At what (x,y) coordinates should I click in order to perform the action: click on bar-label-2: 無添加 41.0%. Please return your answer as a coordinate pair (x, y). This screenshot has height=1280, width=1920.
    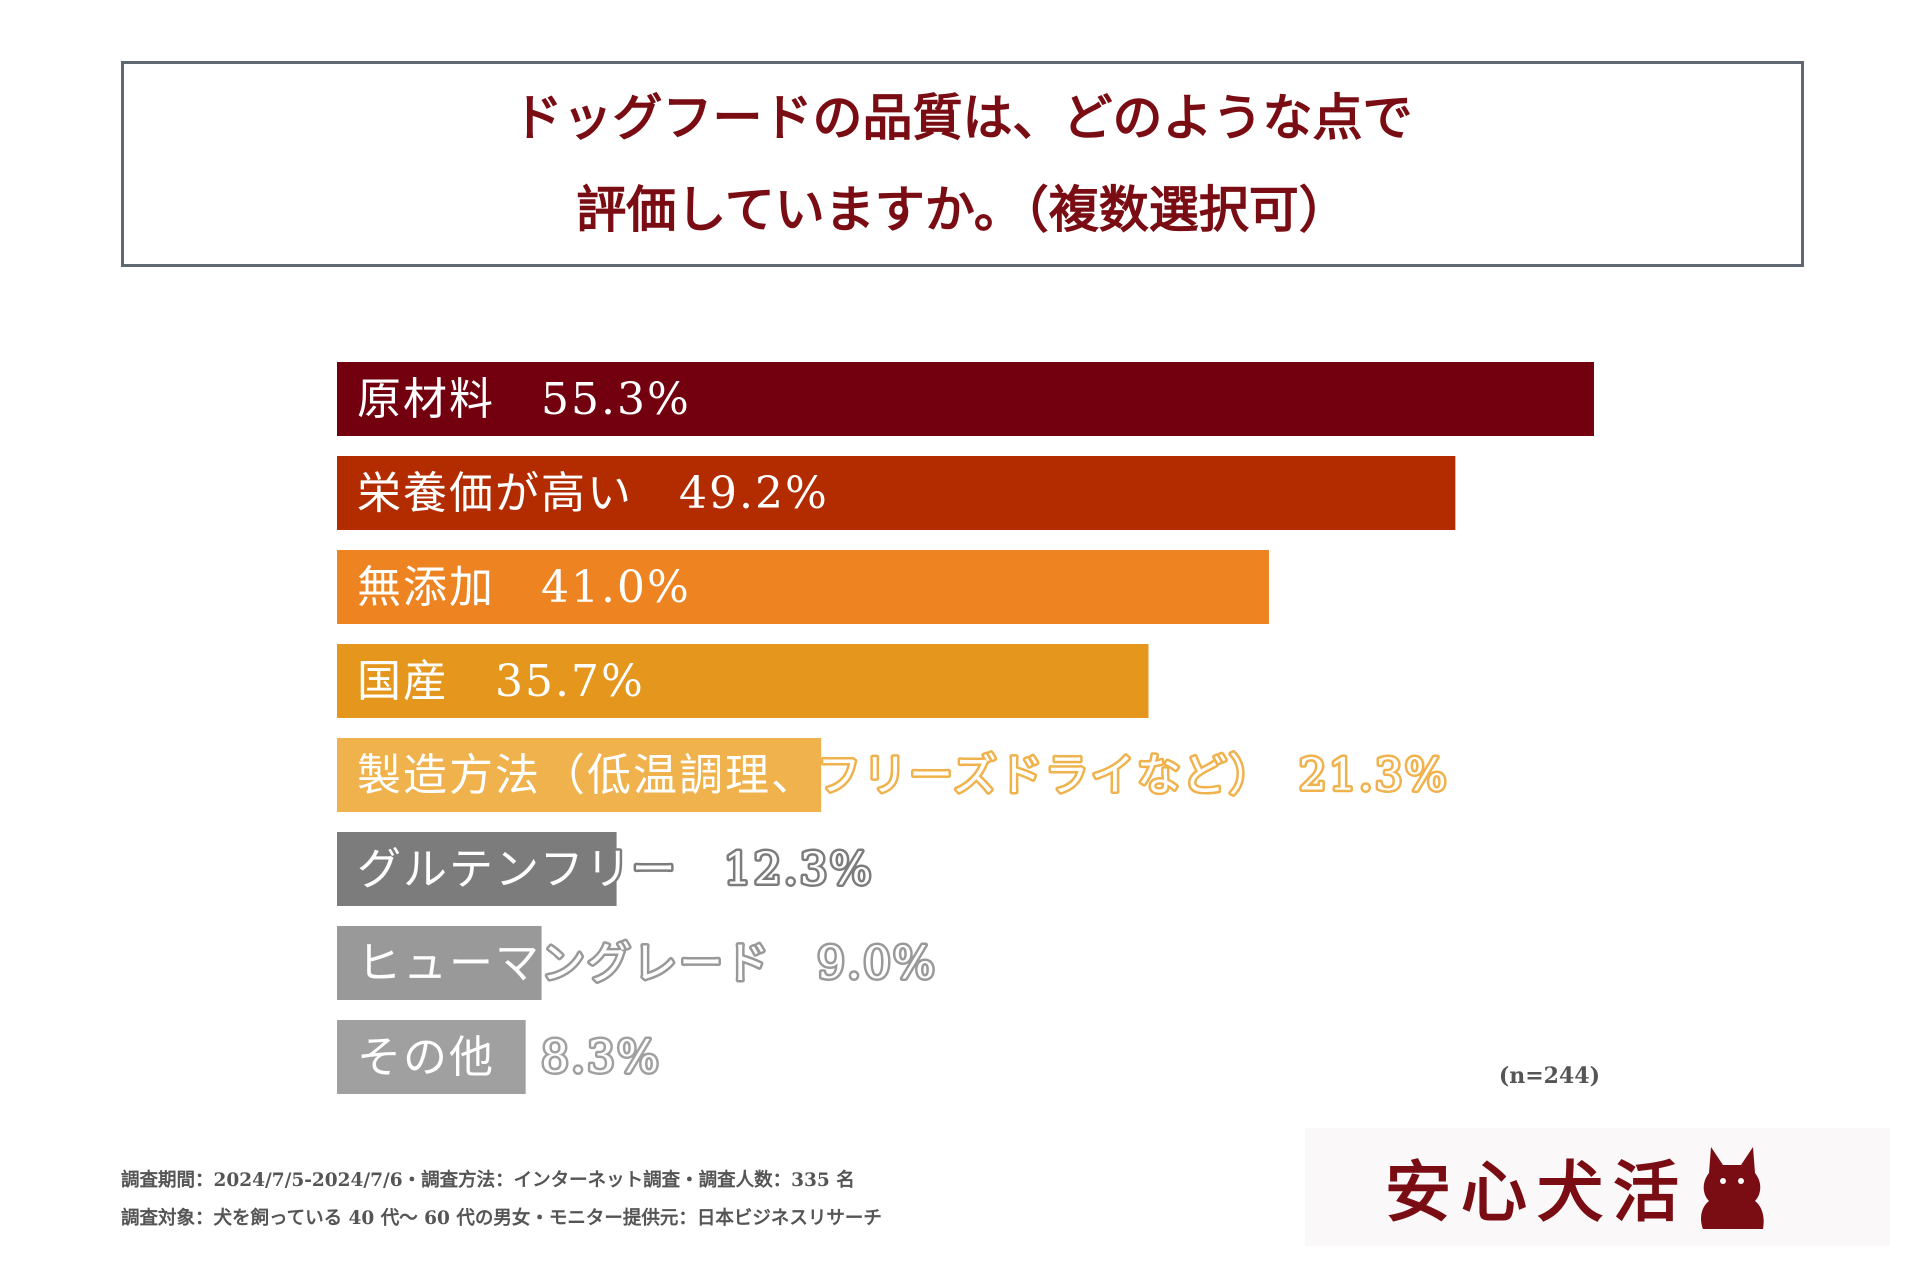
    Looking at the image, I should click on (524, 587).